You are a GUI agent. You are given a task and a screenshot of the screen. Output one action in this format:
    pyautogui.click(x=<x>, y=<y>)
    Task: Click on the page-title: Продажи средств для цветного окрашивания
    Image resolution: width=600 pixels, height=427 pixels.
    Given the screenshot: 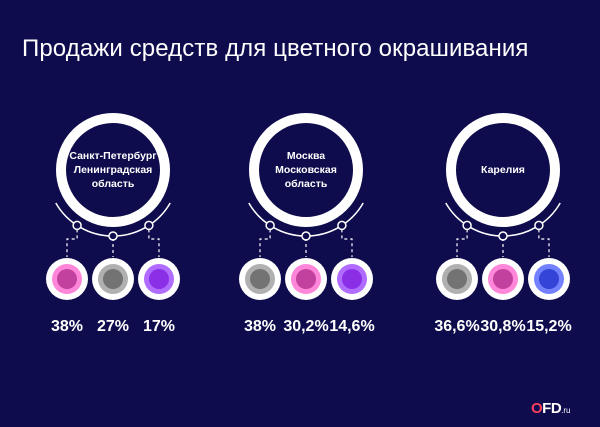 What is the action you would take?
    pyautogui.click(x=275, y=48)
    